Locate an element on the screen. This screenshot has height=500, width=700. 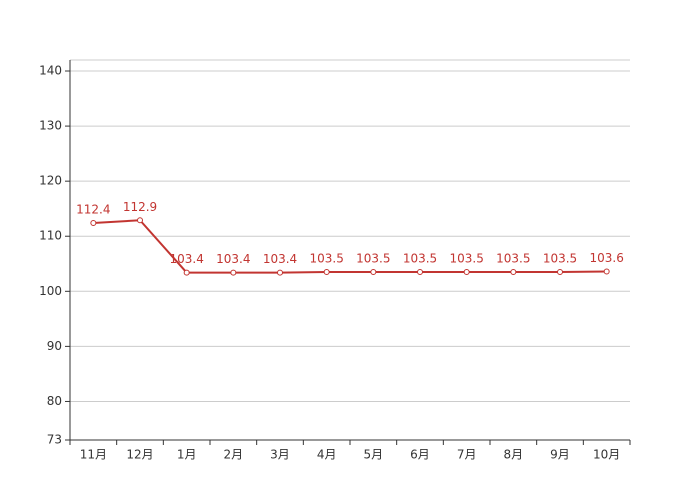
y-tick-label: 100 is located at coordinates (50, 291).